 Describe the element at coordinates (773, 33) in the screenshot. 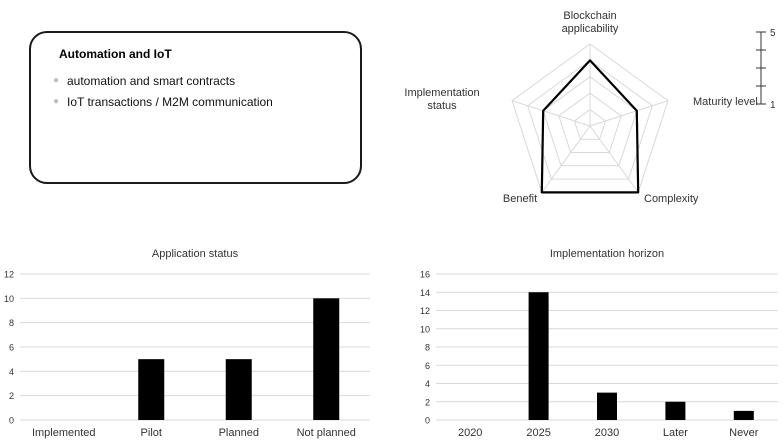

I see `scale-tick-label: 5` at that location.